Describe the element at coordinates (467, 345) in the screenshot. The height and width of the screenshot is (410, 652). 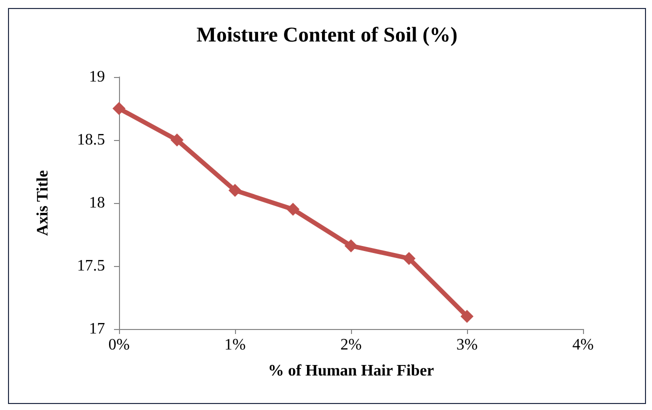
I see `x-tick-label: 3%` at that location.